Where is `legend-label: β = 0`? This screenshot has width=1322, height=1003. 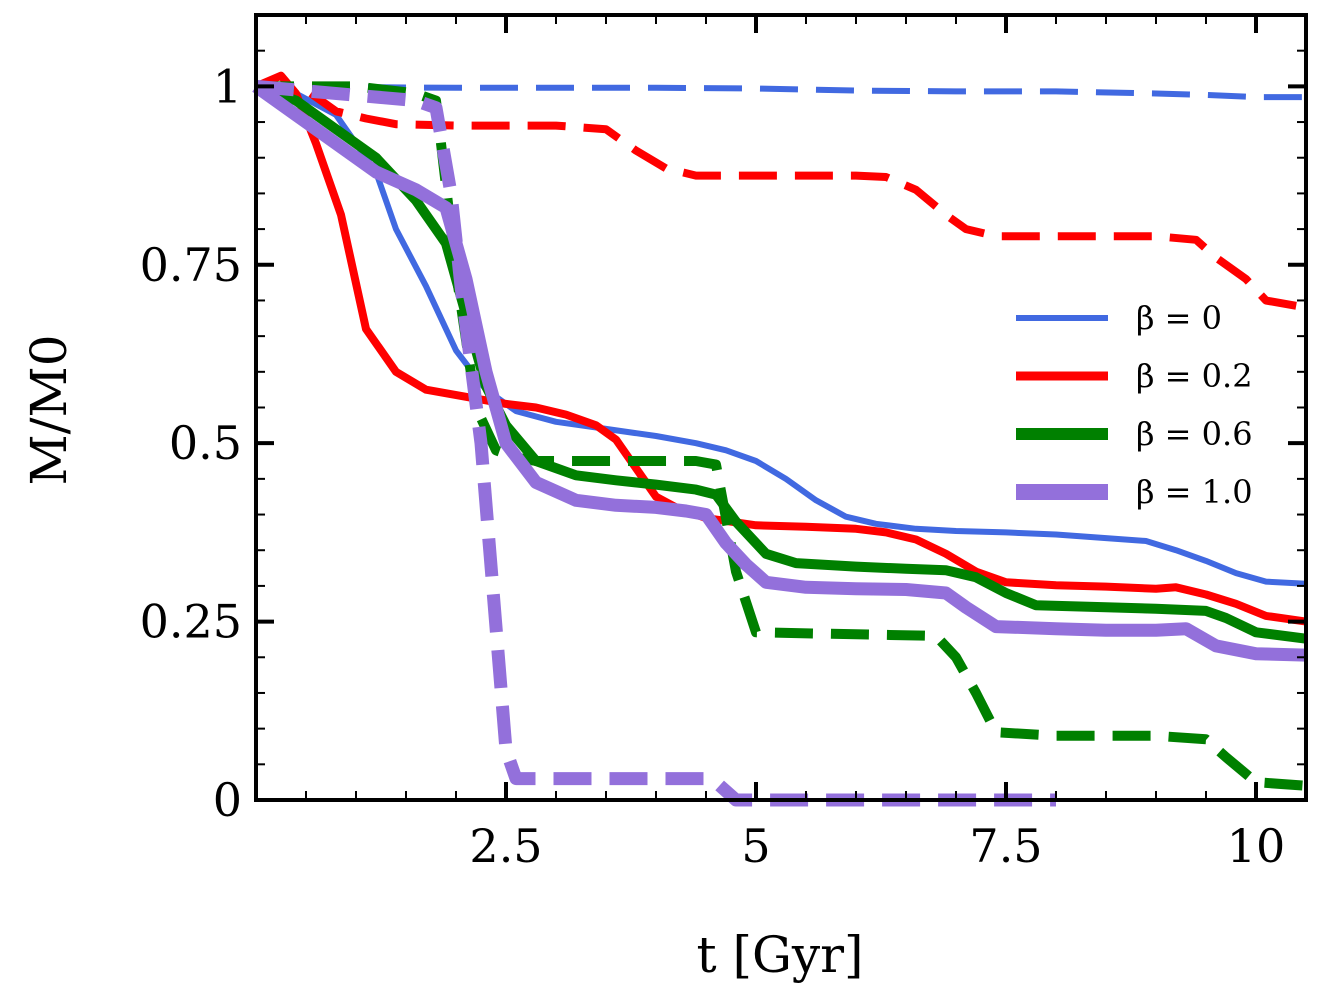 legend-label: β = 0 is located at coordinates (1179, 318).